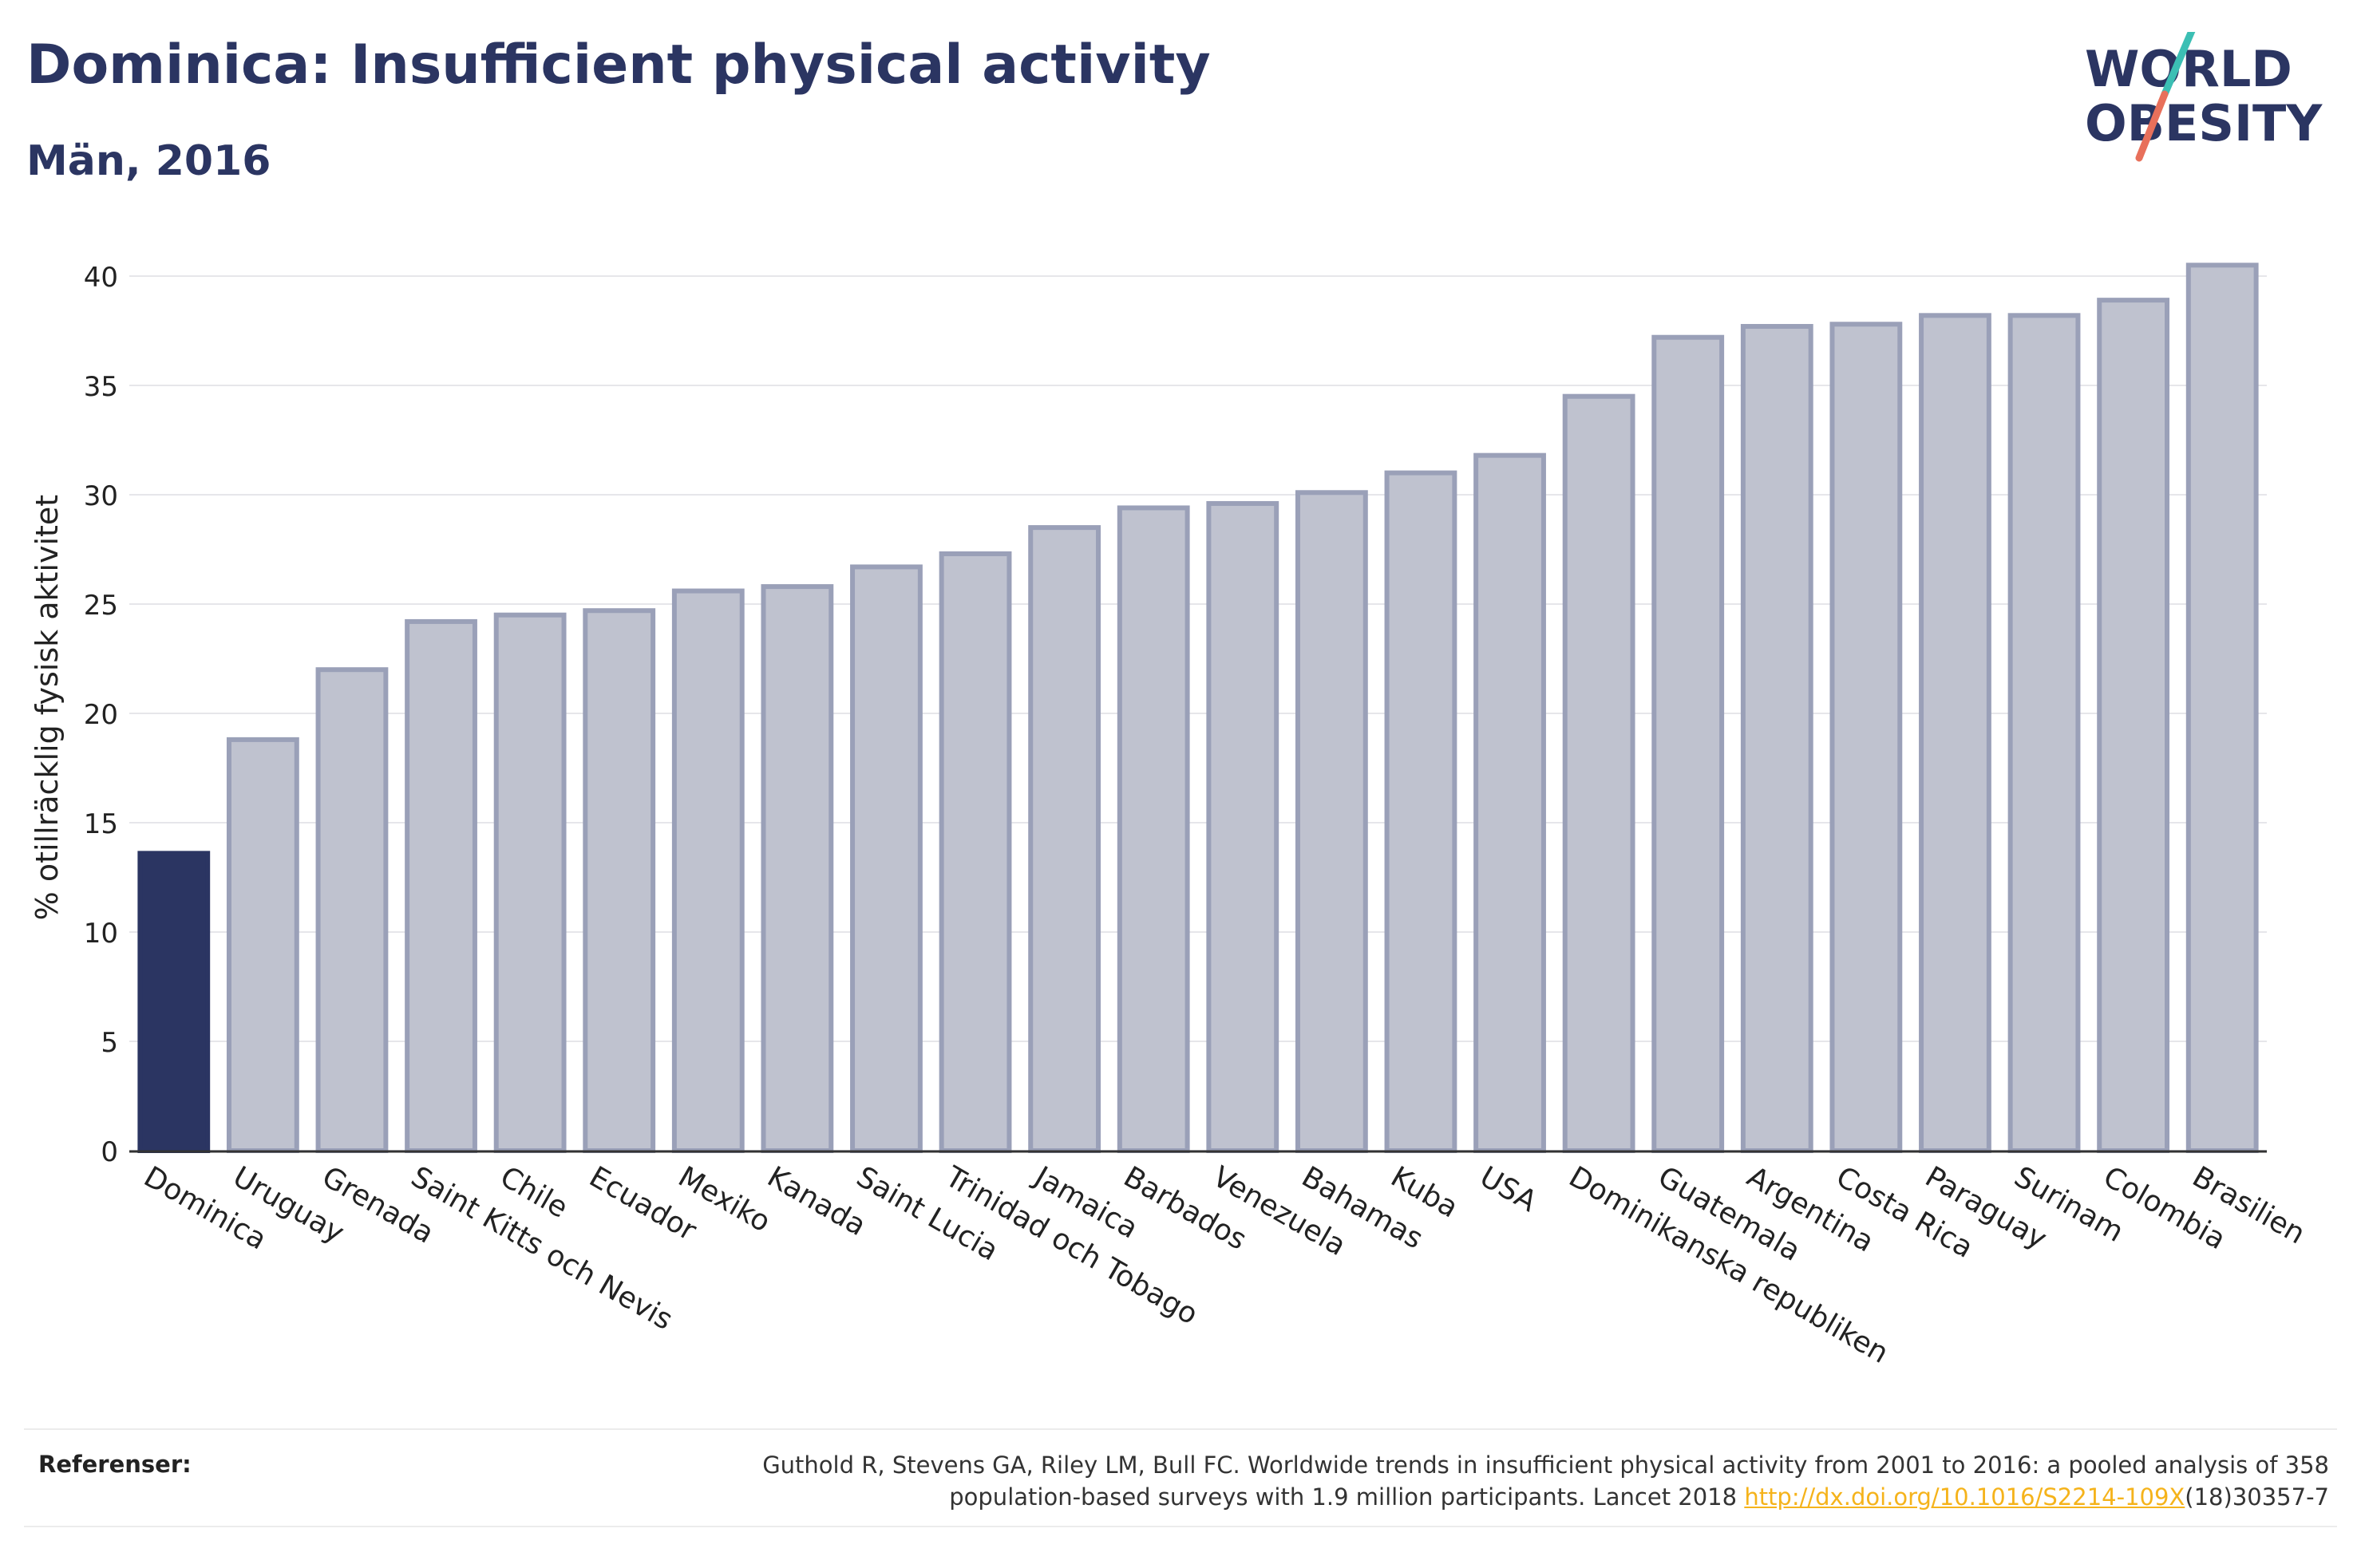 The width and height of the screenshot is (2361, 1568). What do you see at coordinates (1508, 1189) in the screenshot?
I see `x-tick-label: USA` at bounding box center [1508, 1189].